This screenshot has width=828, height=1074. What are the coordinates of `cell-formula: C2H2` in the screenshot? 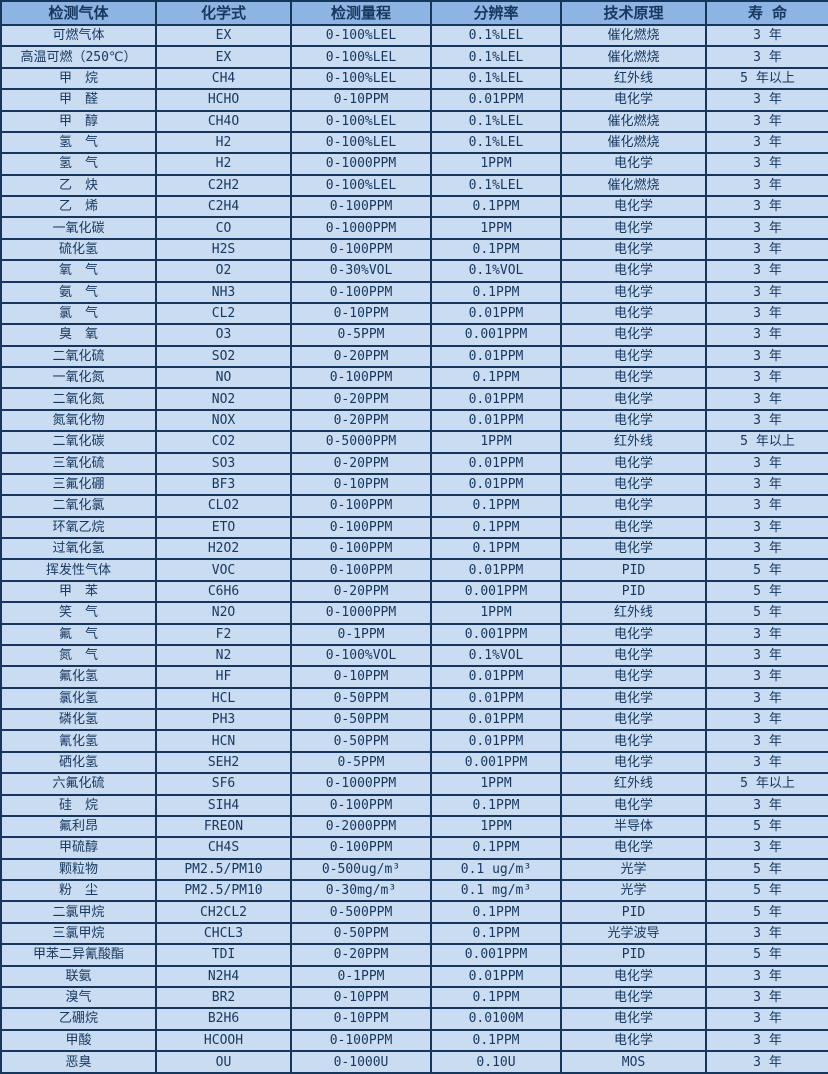 It's located at (223, 185).